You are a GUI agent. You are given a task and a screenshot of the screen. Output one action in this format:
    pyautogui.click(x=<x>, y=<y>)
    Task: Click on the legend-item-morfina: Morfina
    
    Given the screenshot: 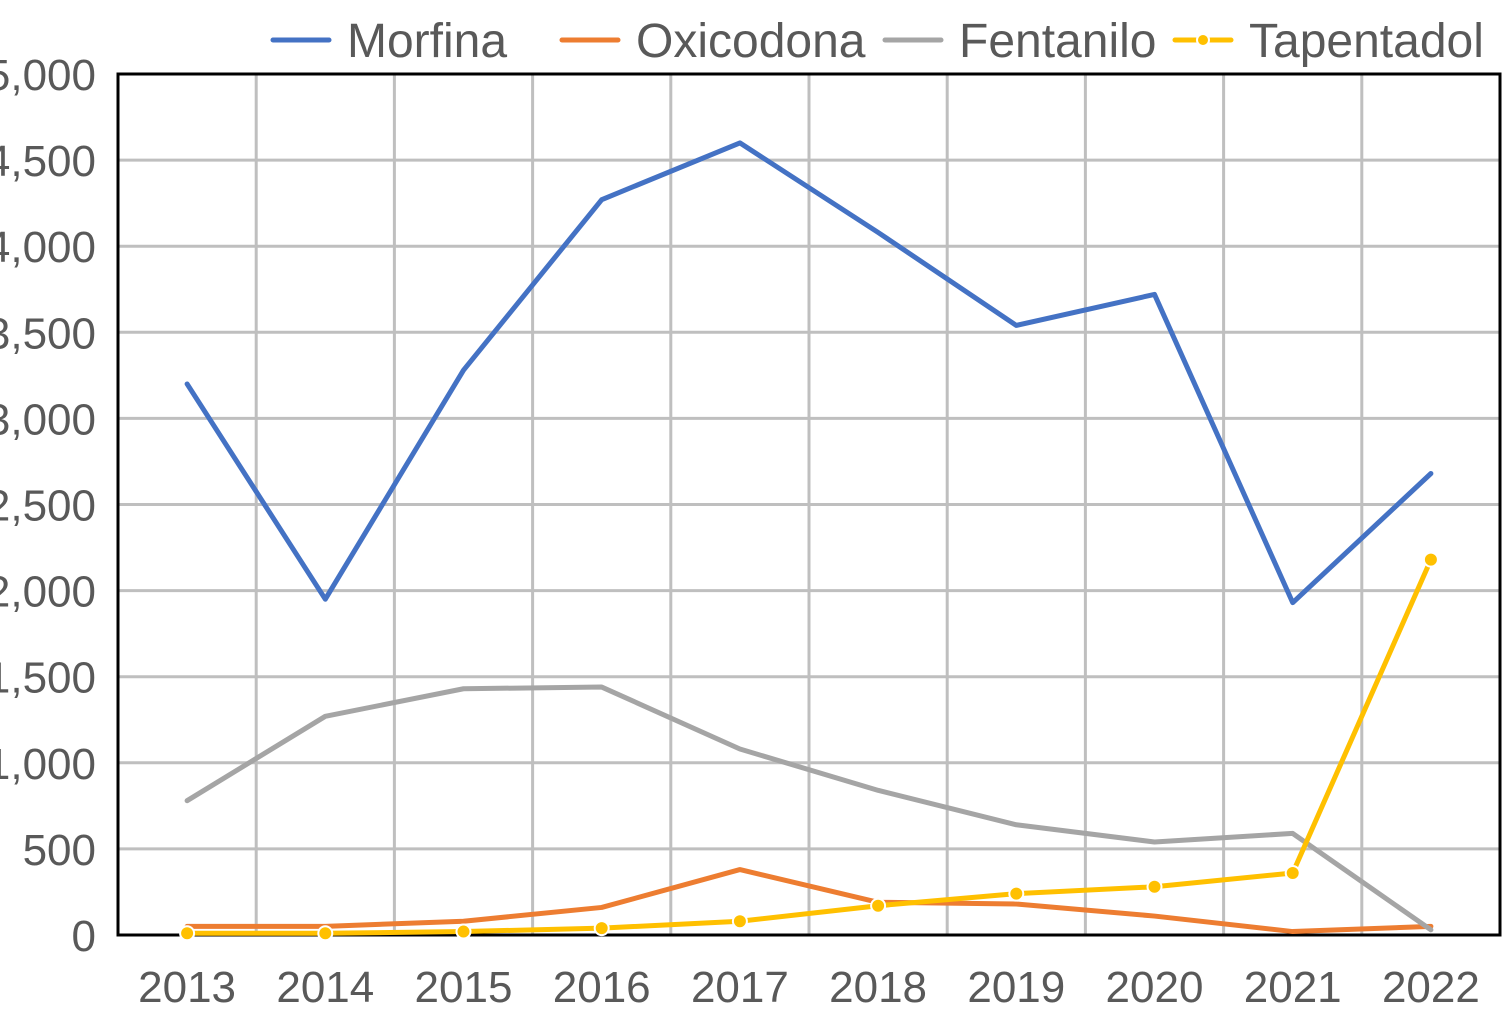 What is the action you would take?
    pyautogui.click(x=388, y=41)
    